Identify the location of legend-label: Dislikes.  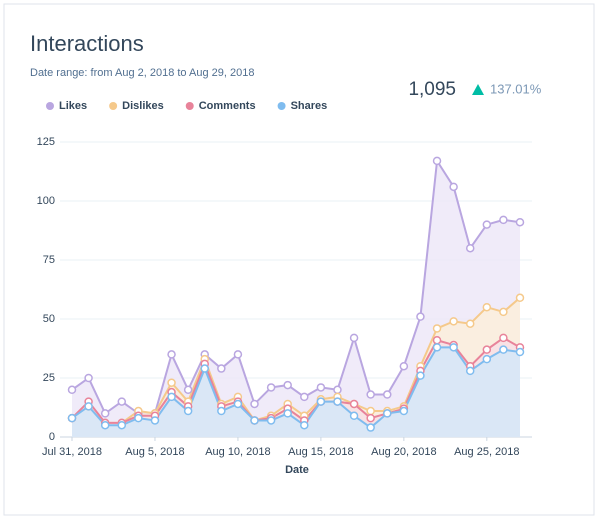
(143, 106).